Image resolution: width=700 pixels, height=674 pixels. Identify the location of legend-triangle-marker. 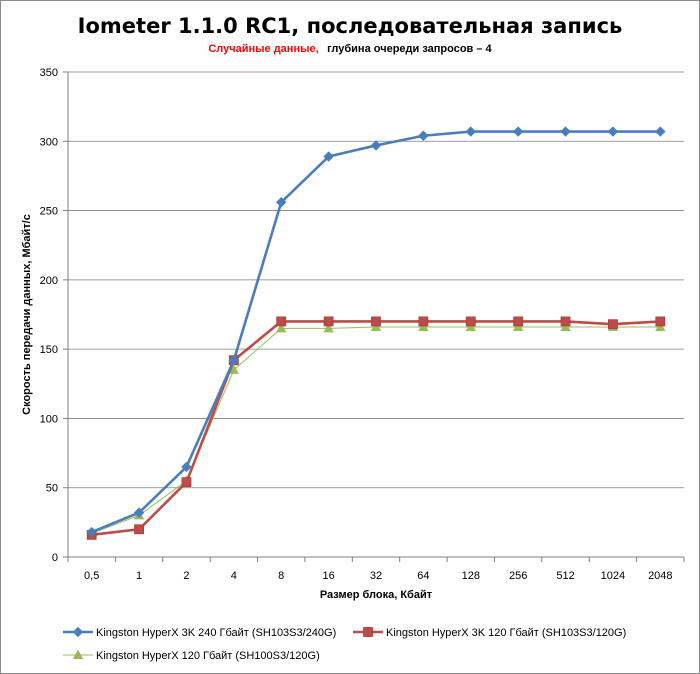
(78, 654).